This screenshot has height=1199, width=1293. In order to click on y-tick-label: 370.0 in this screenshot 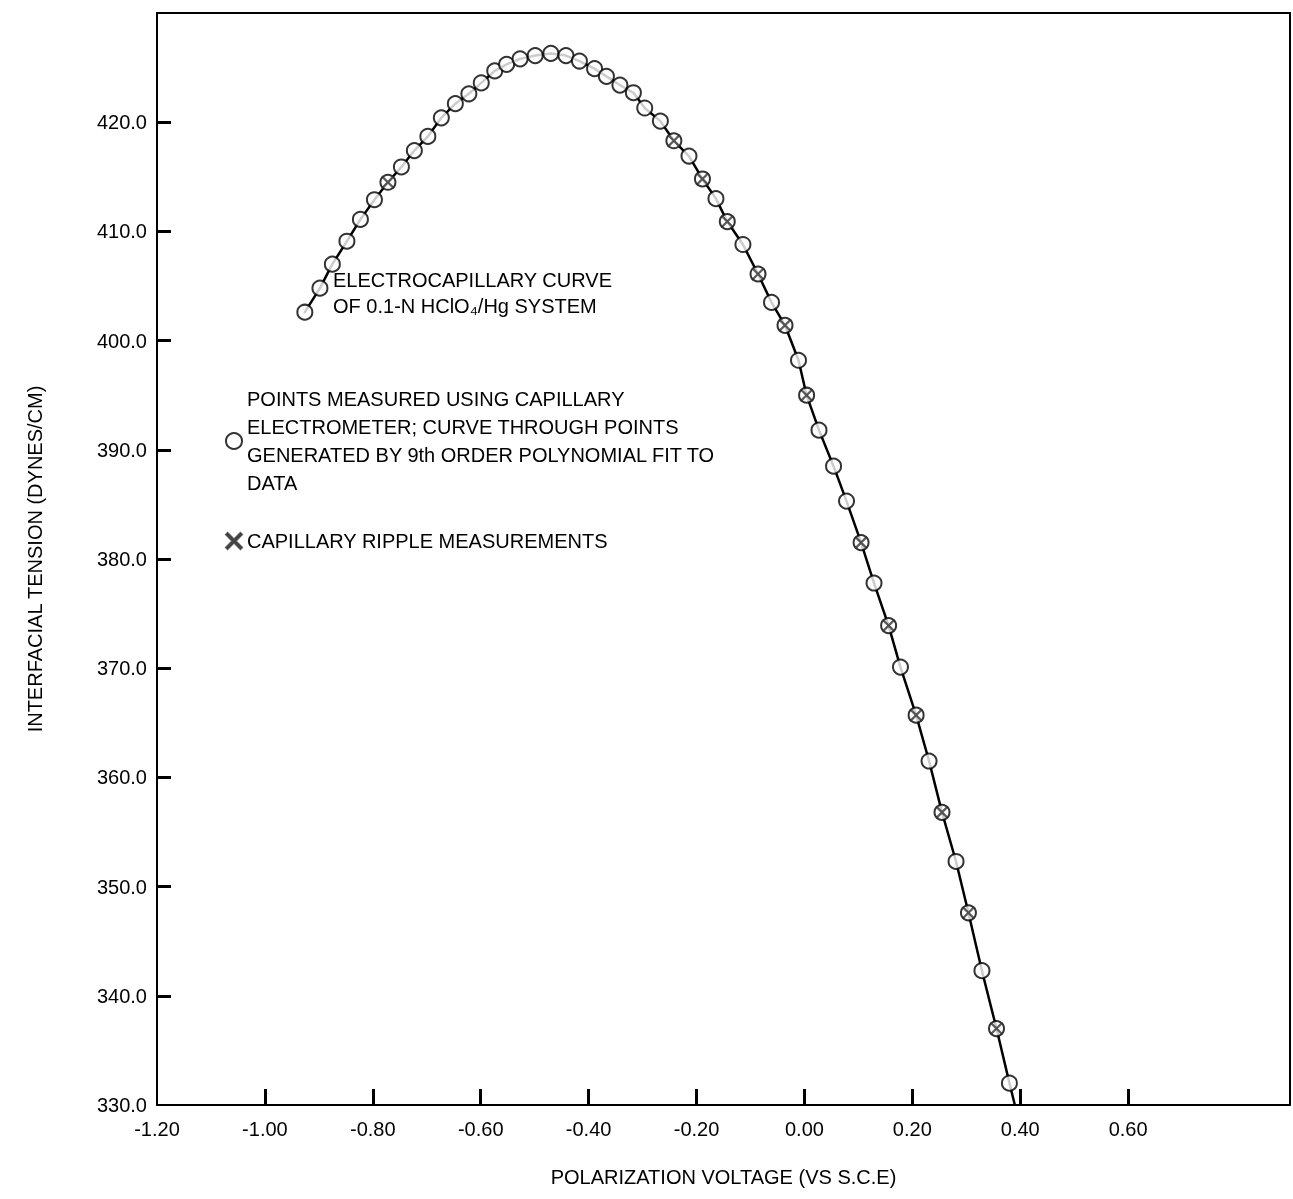, I will do `click(121, 668)`.